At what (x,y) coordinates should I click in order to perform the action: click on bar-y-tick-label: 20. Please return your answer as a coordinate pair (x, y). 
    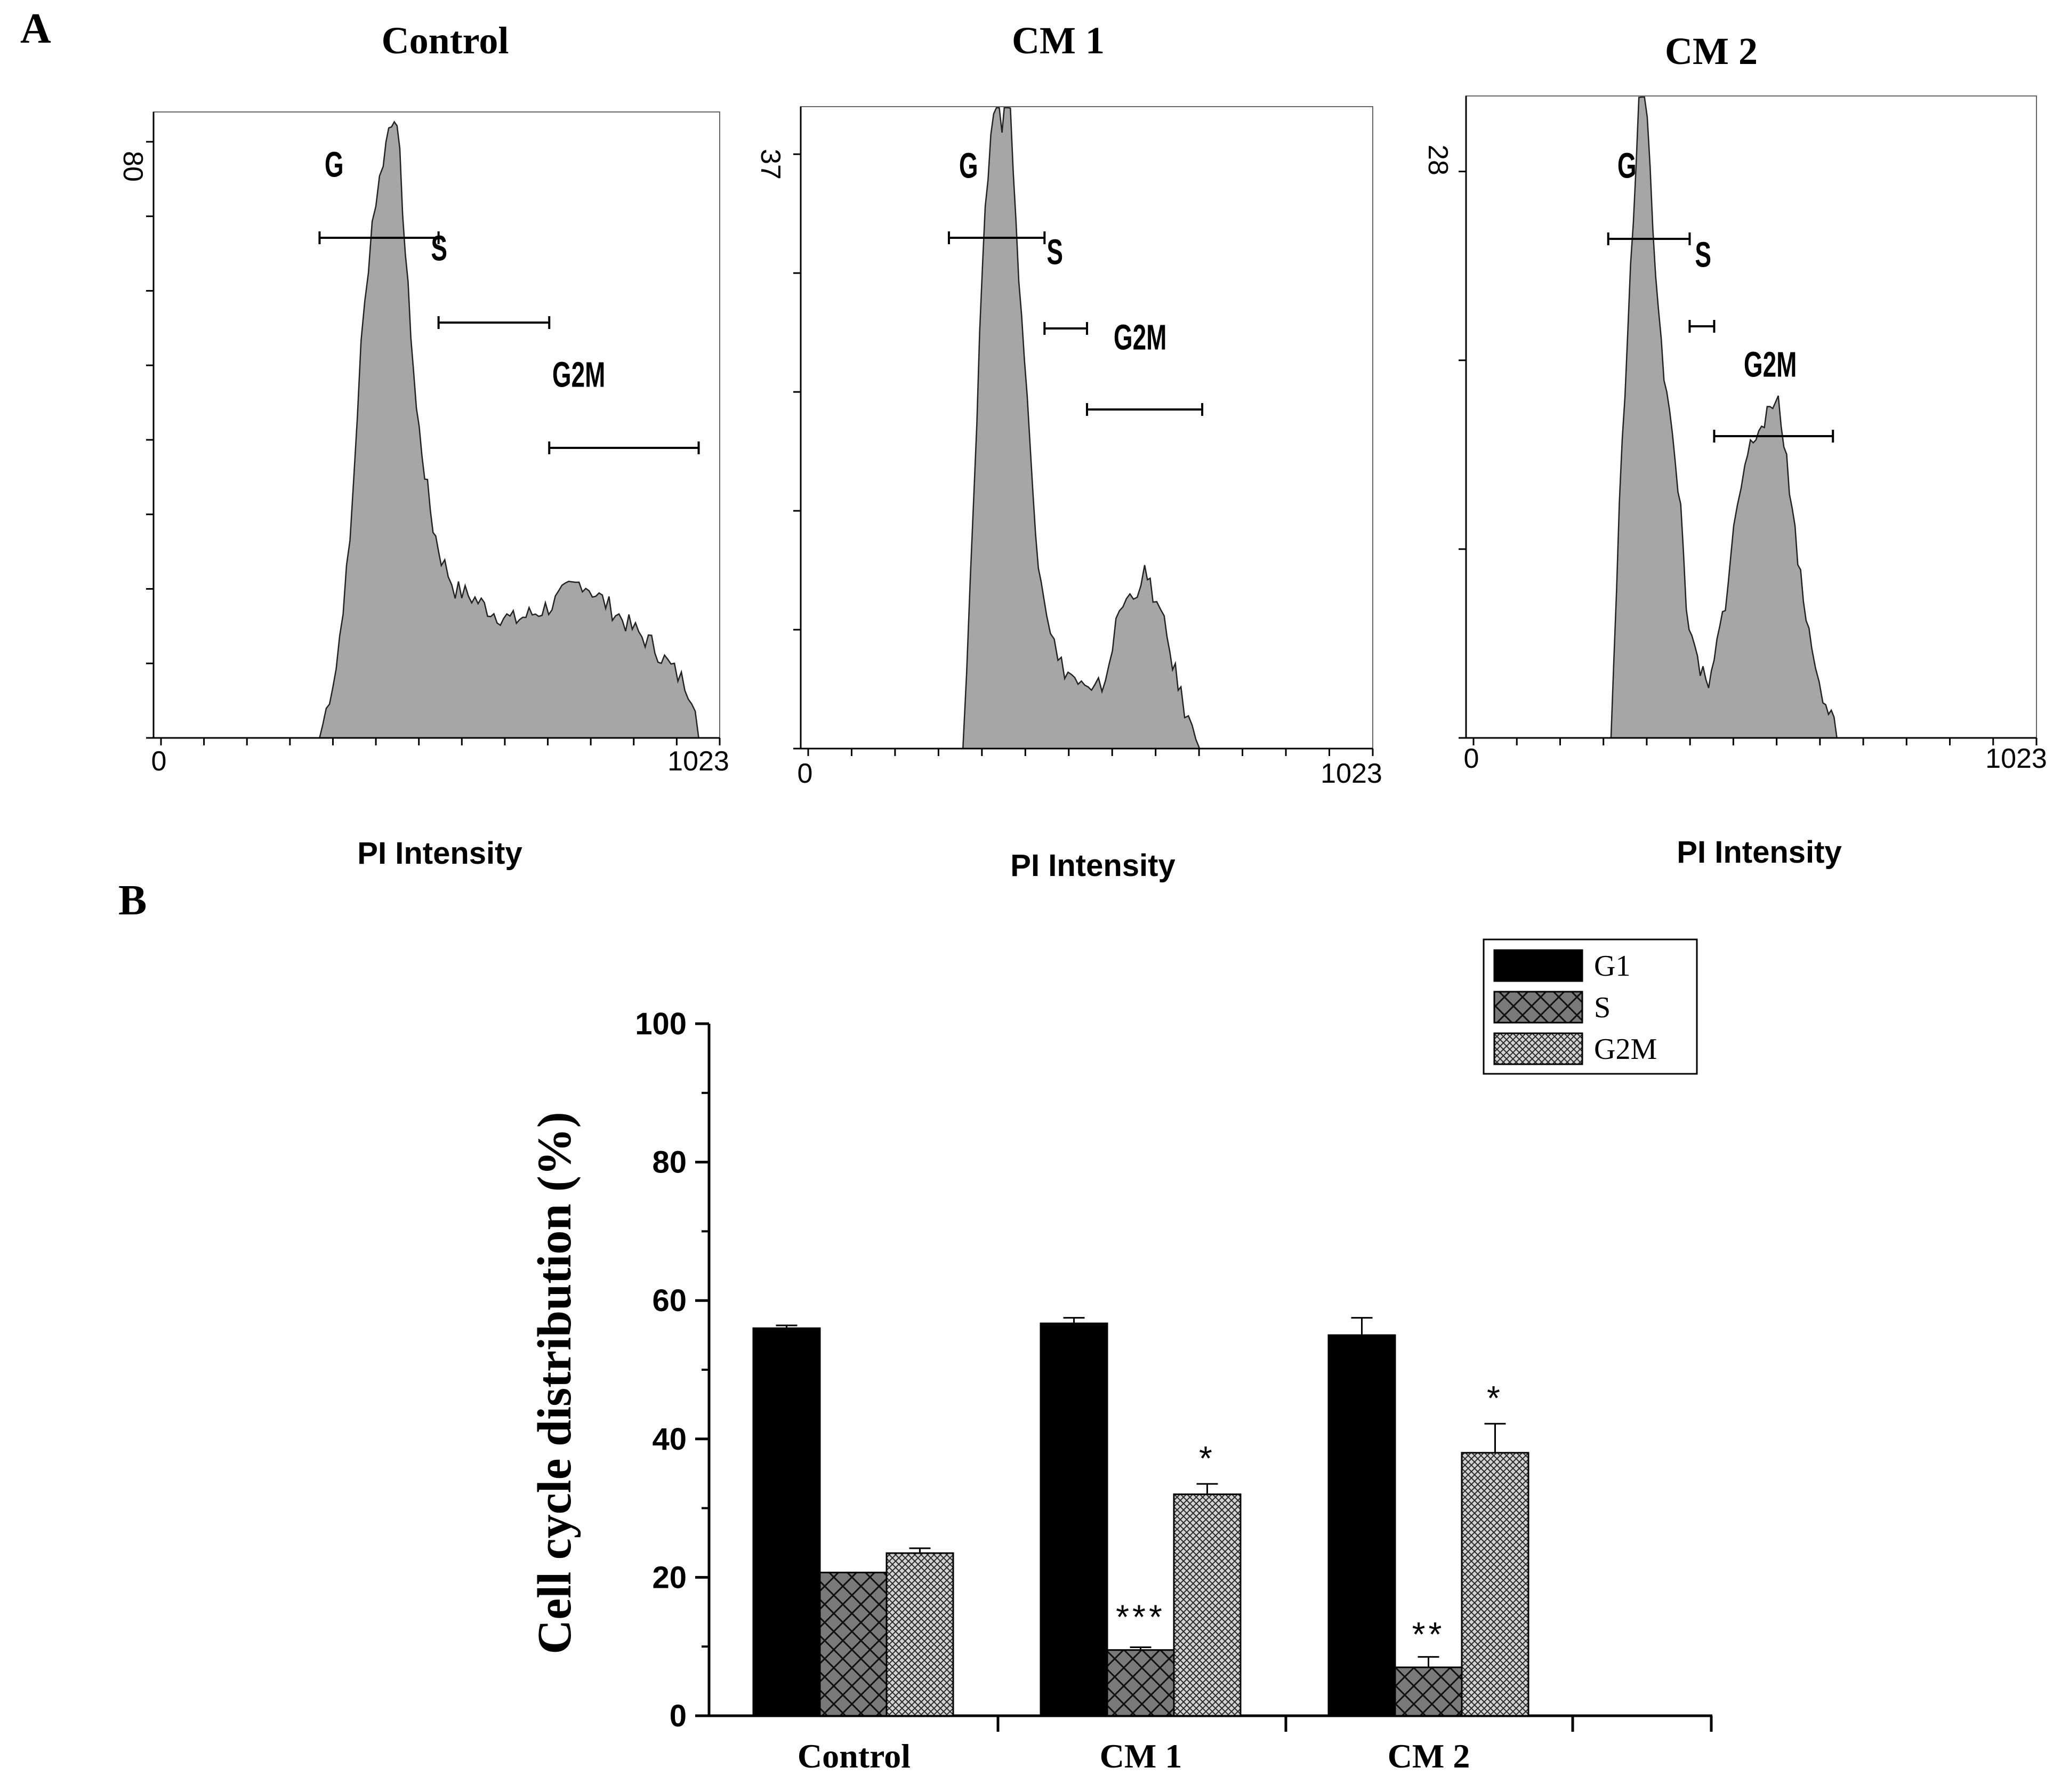
    Looking at the image, I should click on (669, 1577).